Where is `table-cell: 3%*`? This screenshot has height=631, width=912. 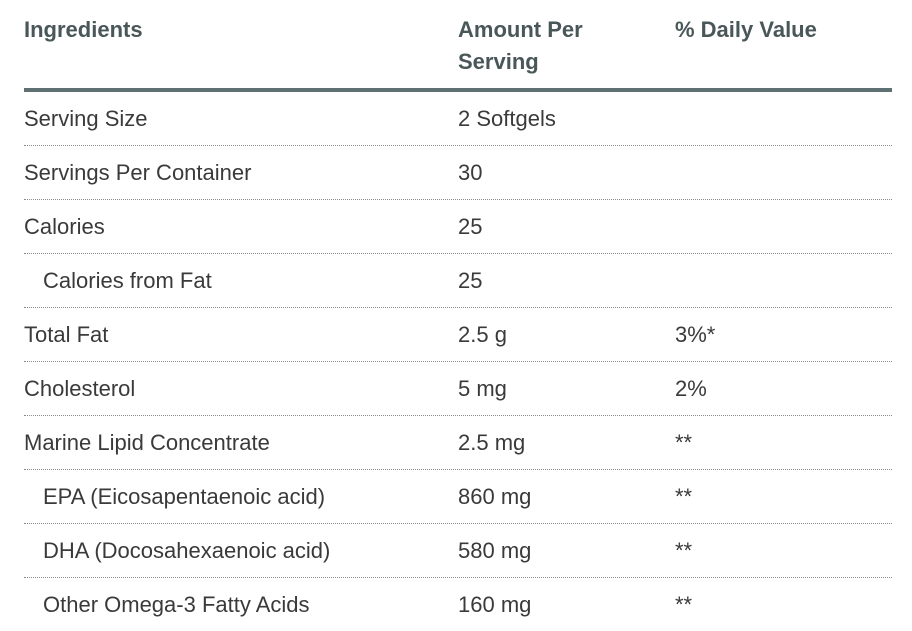
table-cell: 3%* is located at coordinates (695, 334).